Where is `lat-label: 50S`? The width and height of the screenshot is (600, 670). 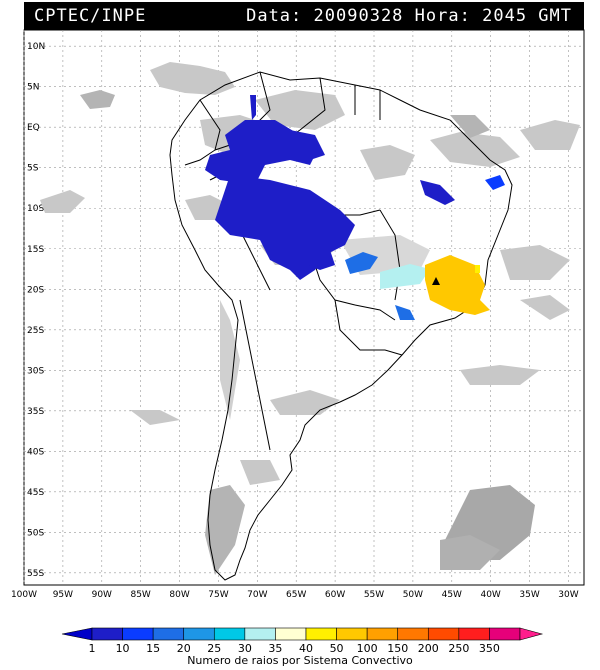
lat-label: 50S is located at coordinates (35, 533).